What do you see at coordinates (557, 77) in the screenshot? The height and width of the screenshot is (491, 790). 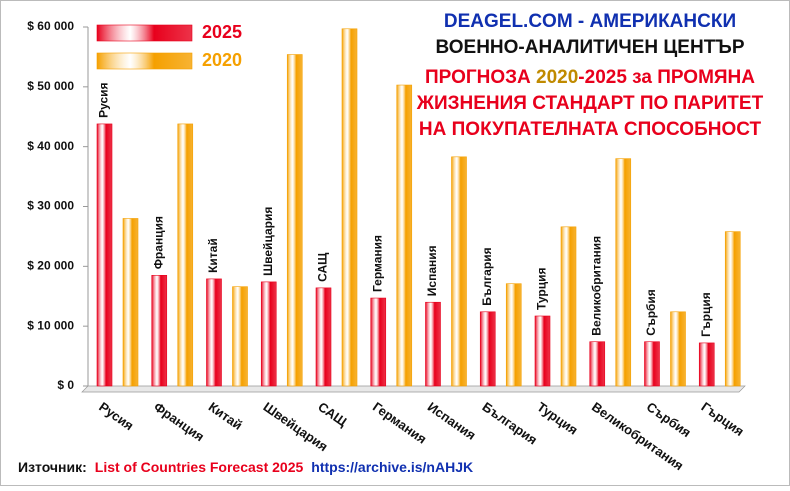 I see `subtitle-part: 2020` at bounding box center [557, 77].